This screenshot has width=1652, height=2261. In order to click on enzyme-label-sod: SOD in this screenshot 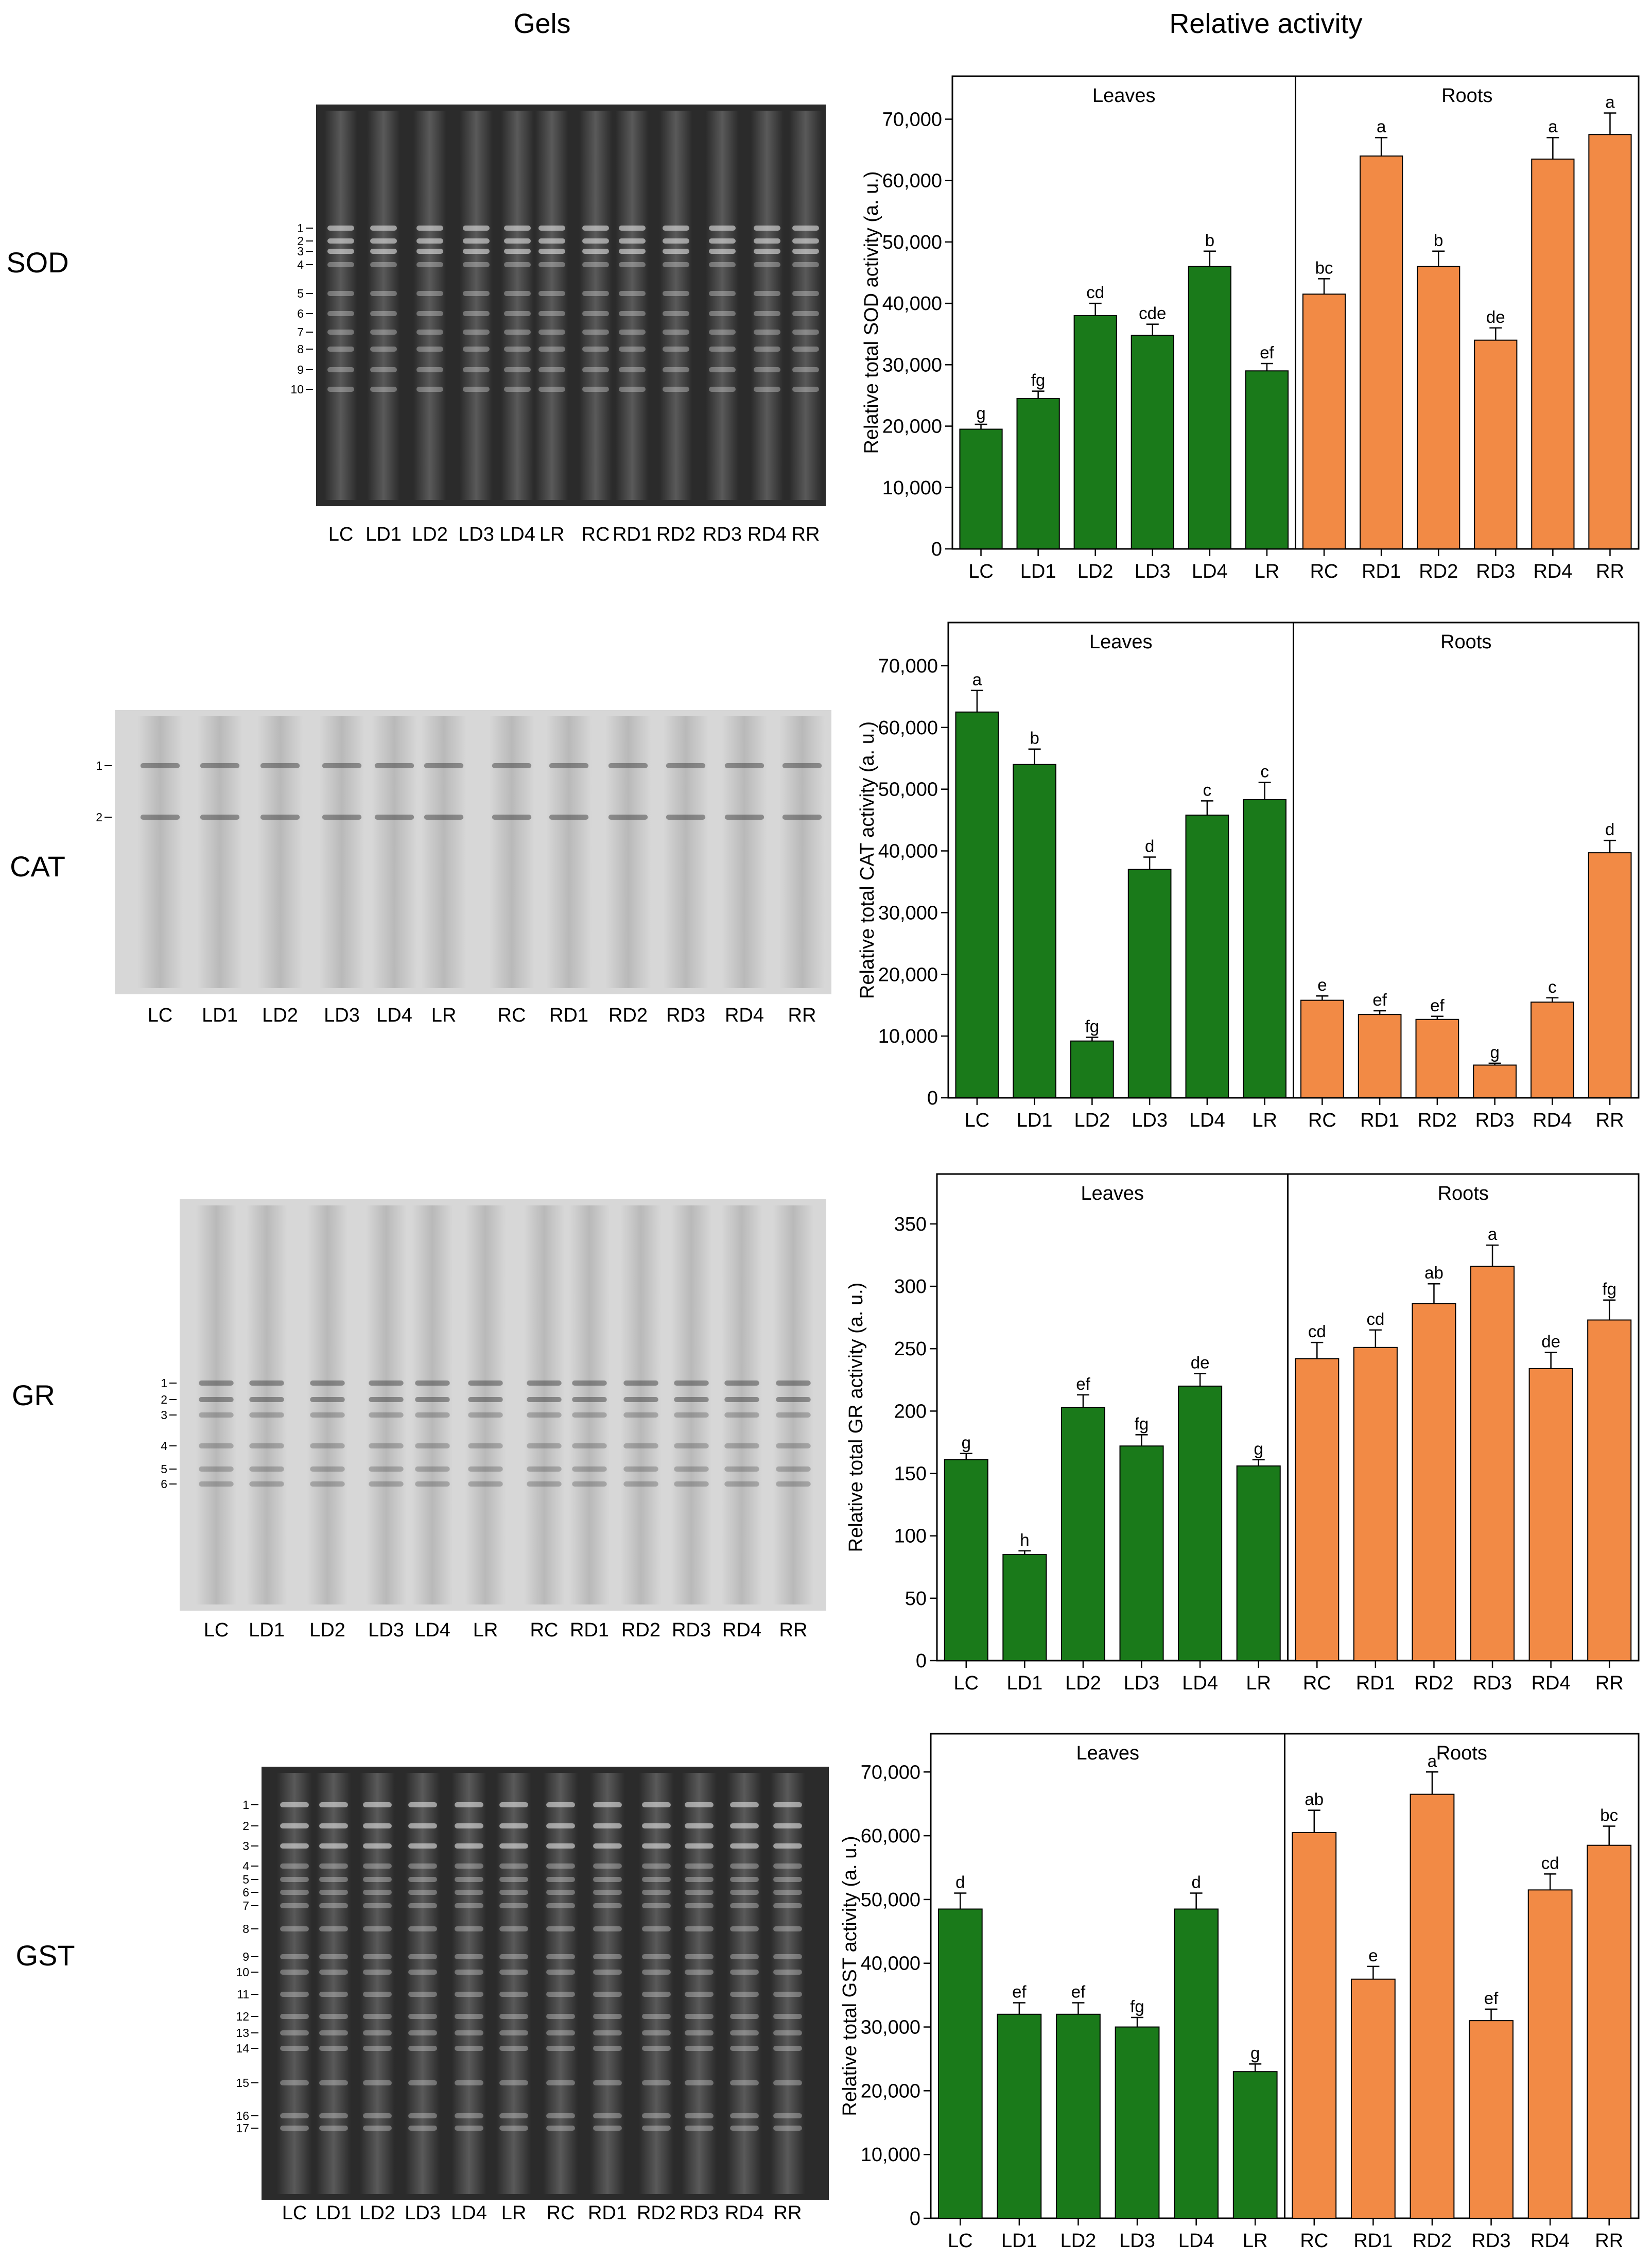, I will do `click(37, 262)`.